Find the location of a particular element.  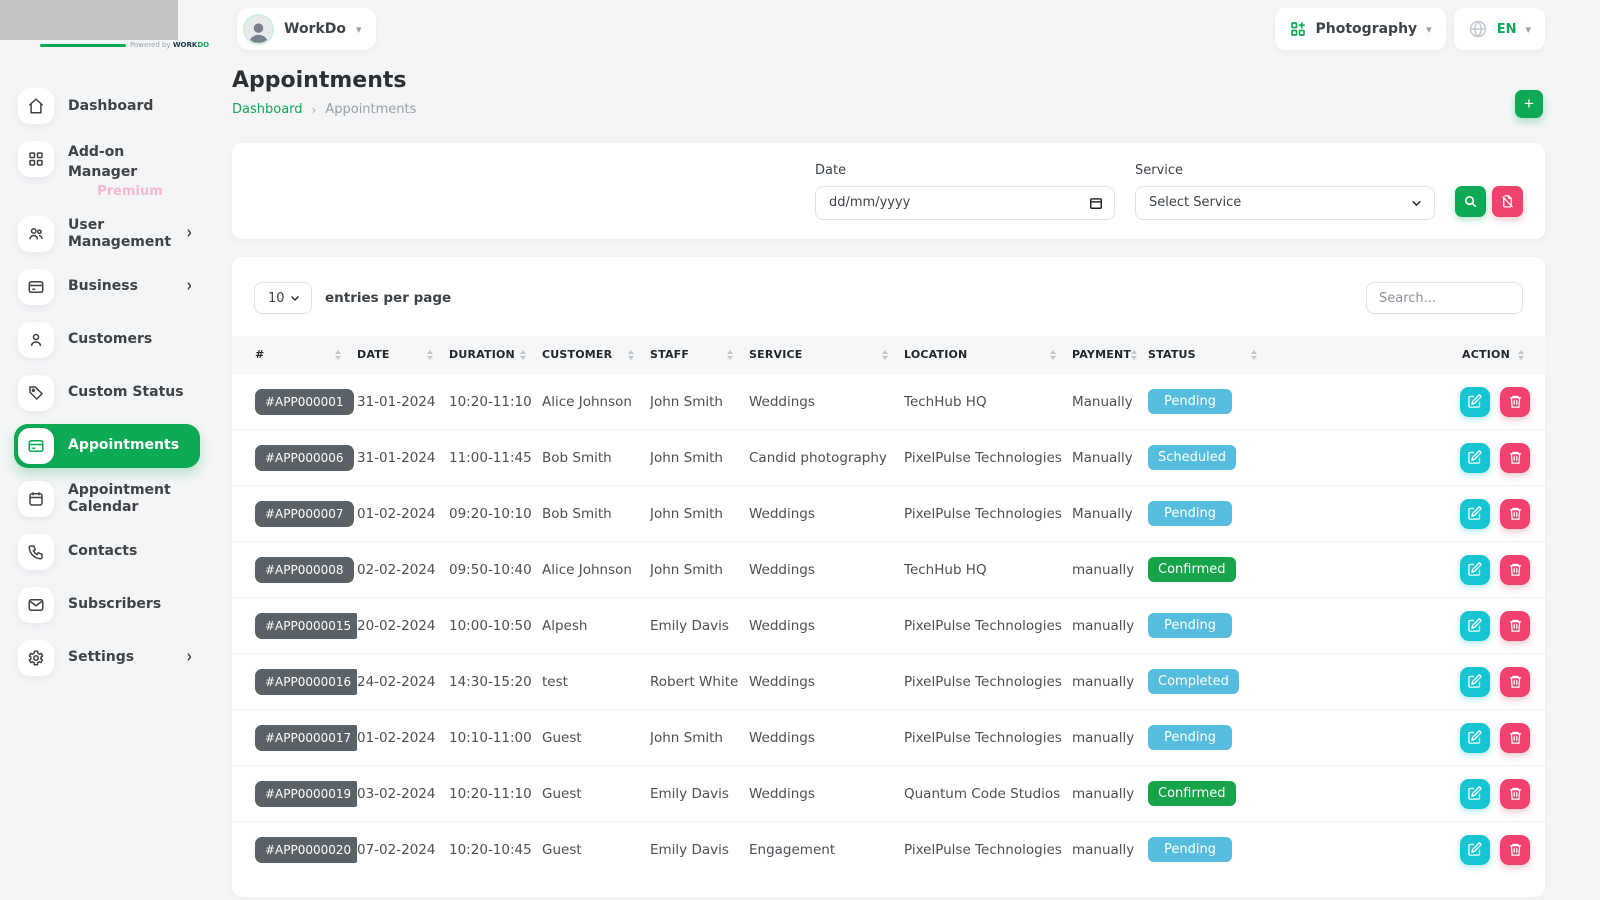

cell-payment: Manually is located at coordinates (1110, 513).